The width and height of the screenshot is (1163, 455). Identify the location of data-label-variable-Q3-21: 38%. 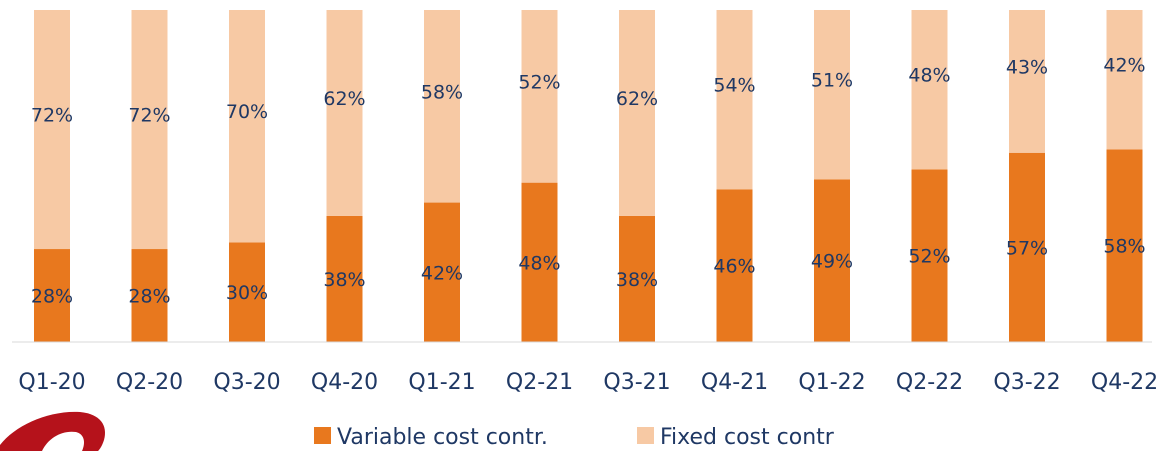
(637, 280).